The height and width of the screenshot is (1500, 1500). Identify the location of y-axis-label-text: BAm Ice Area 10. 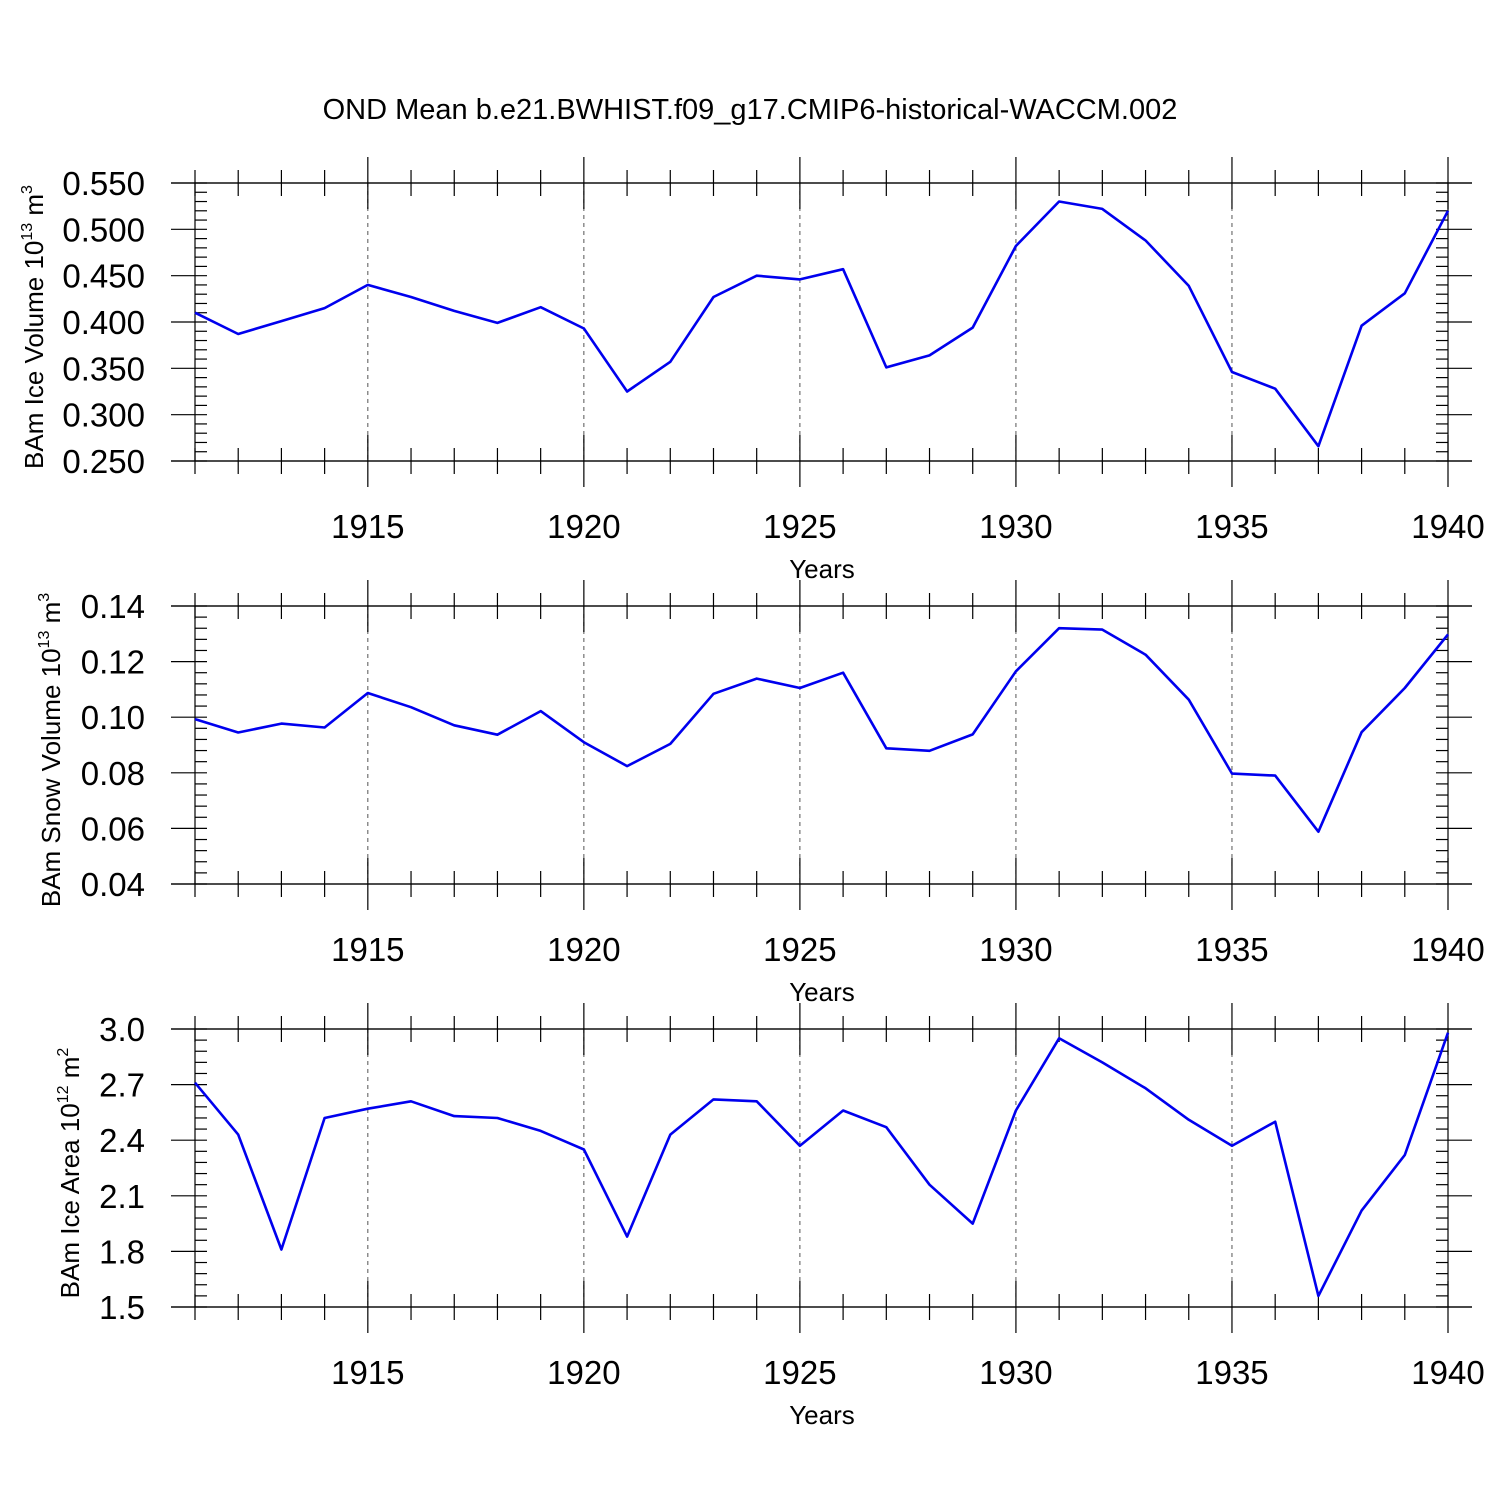
(70, 1200).